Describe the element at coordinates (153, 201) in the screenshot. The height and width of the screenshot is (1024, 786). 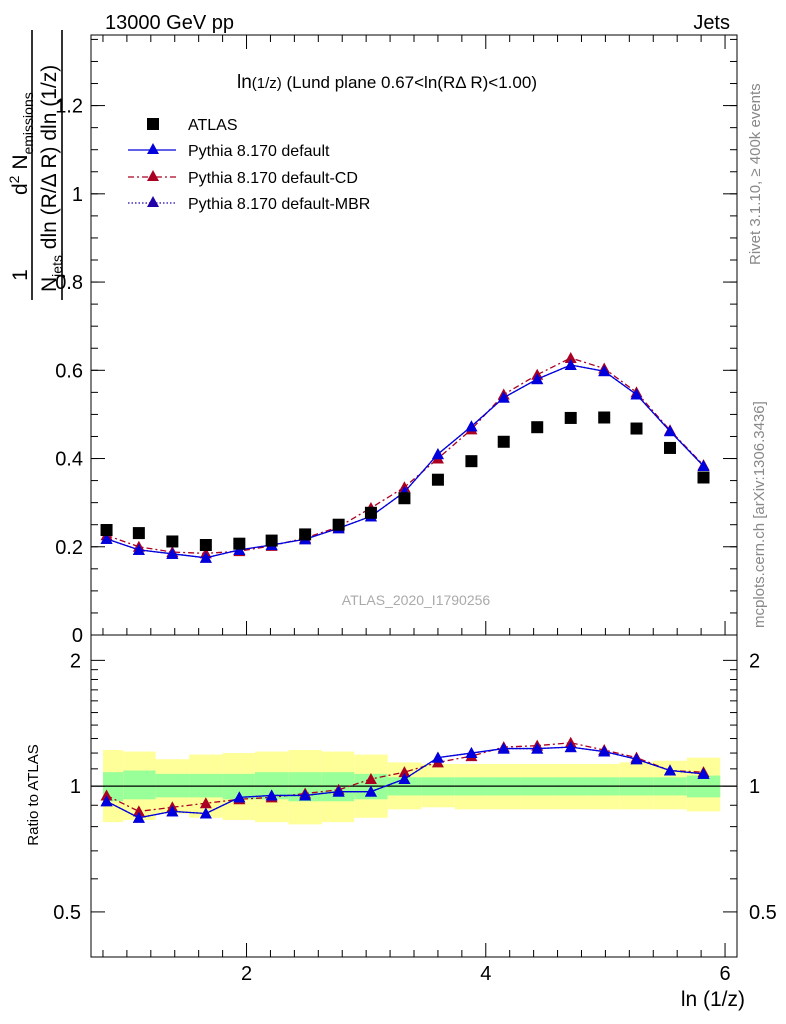
I see `legend-marker-mbr` at that location.